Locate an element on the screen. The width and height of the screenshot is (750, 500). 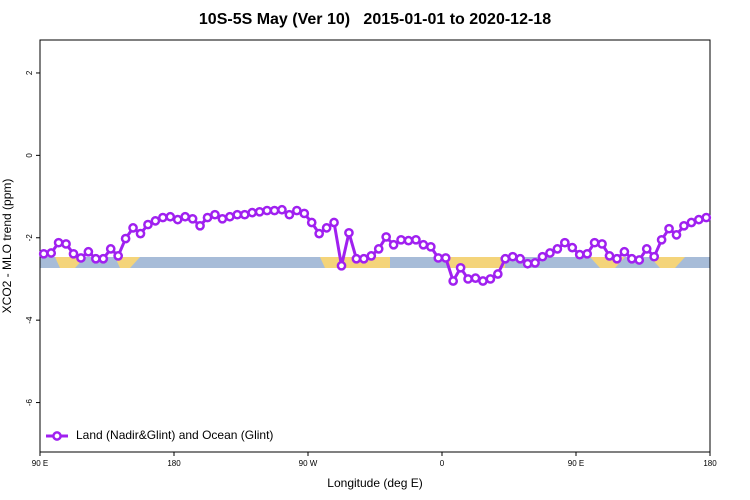
ocean-band is located at coordinates (90, 262).